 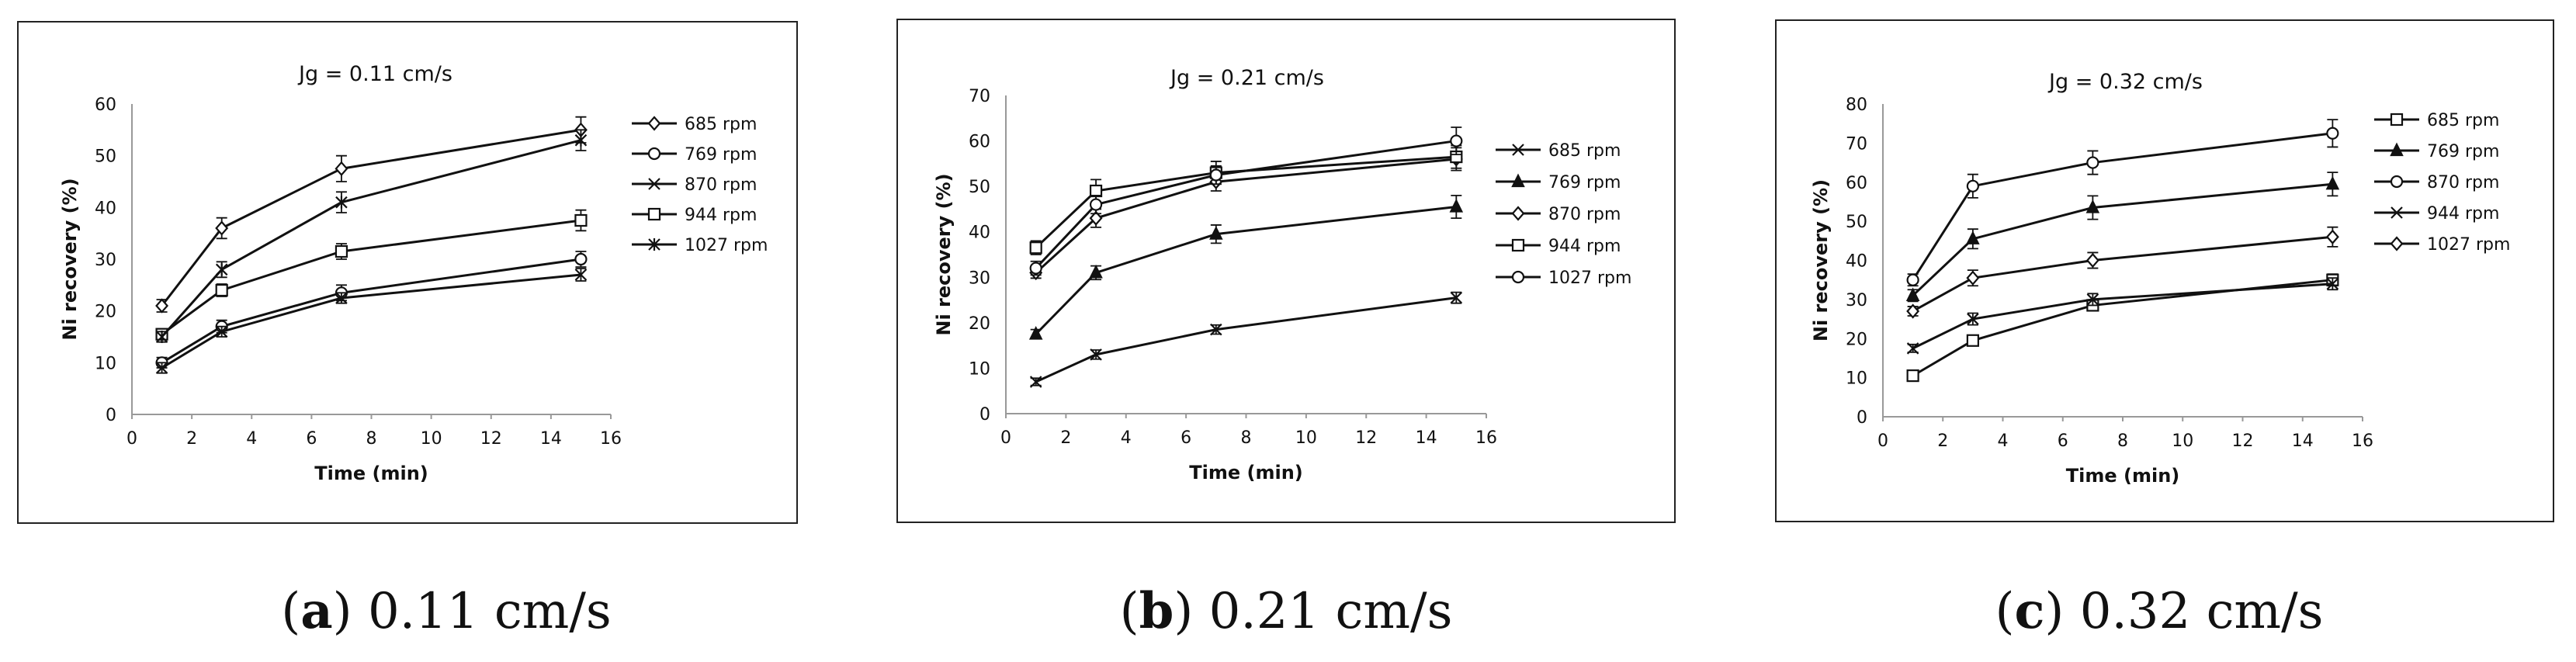 What do you see at coordinates (726, 245) in the screenshot?
I see `legend-label: 1027 rpm` at bounding box center [726, 245].